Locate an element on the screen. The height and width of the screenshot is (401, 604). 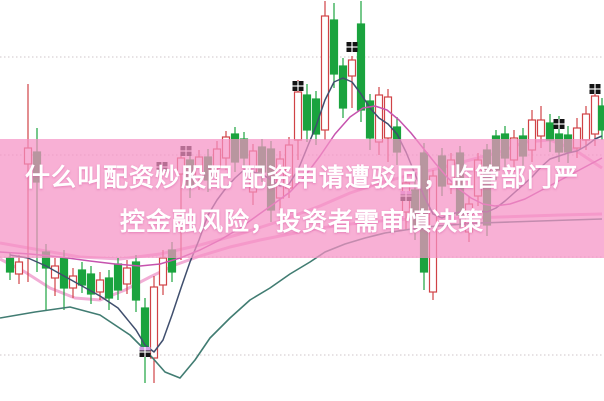
headline-line-1: 什么叫配资炒股配 配资申请遭驳回，监管部门严 is located at coordinates (302, 177).